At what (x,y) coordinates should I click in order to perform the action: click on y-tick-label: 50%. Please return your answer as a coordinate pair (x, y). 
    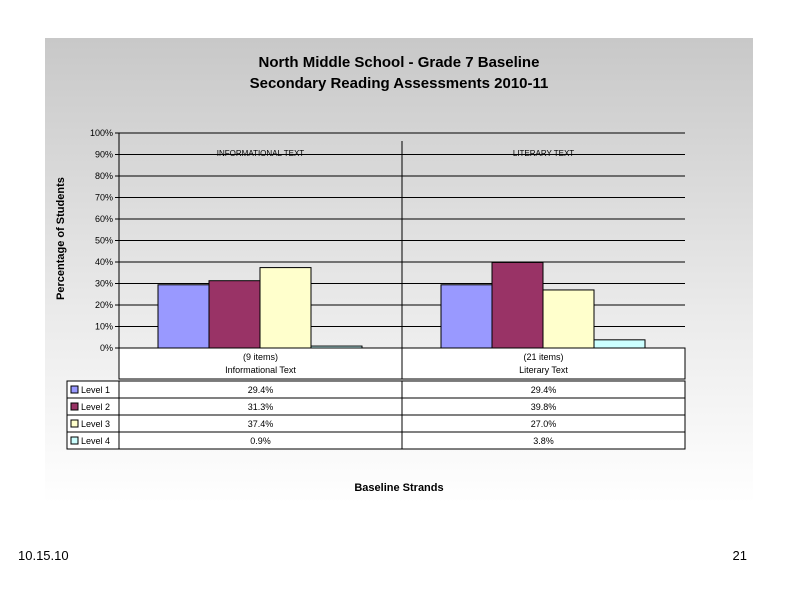
    Looking at the image, I should click on (104, 241).